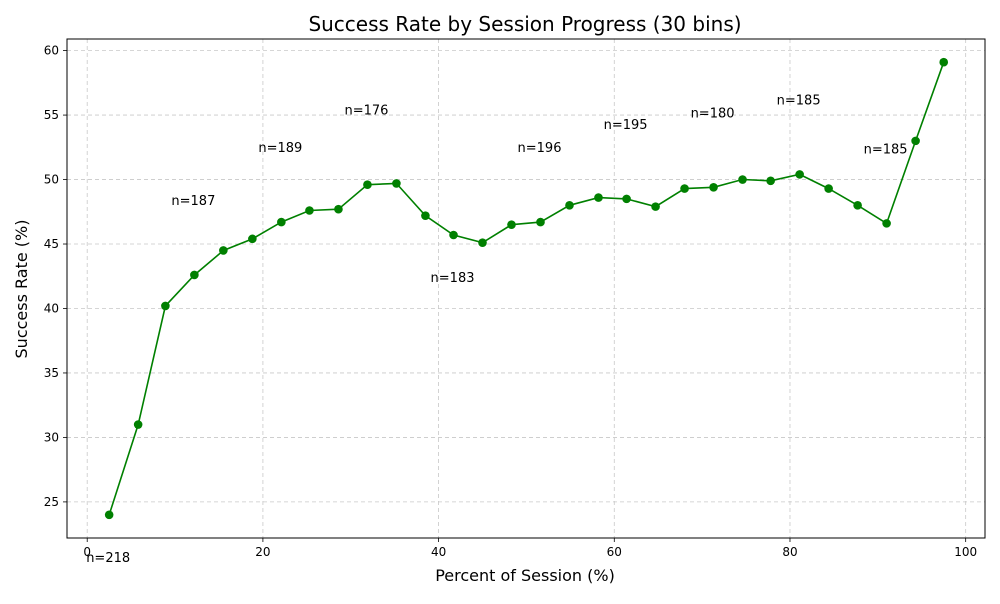 The height and width of the screenshot is (604, 1000). Describe the element at coordinates (713, 113) in the screenshot. I see `sample-size-annotation: n=180` at that location.